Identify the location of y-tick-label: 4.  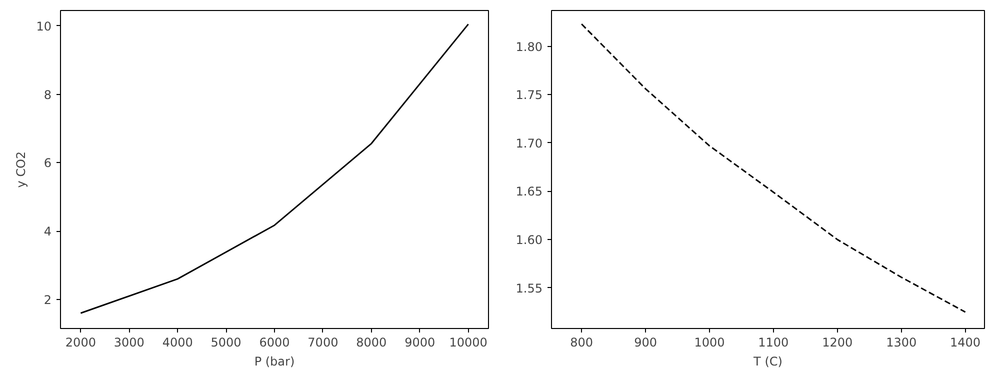
(48, 231).